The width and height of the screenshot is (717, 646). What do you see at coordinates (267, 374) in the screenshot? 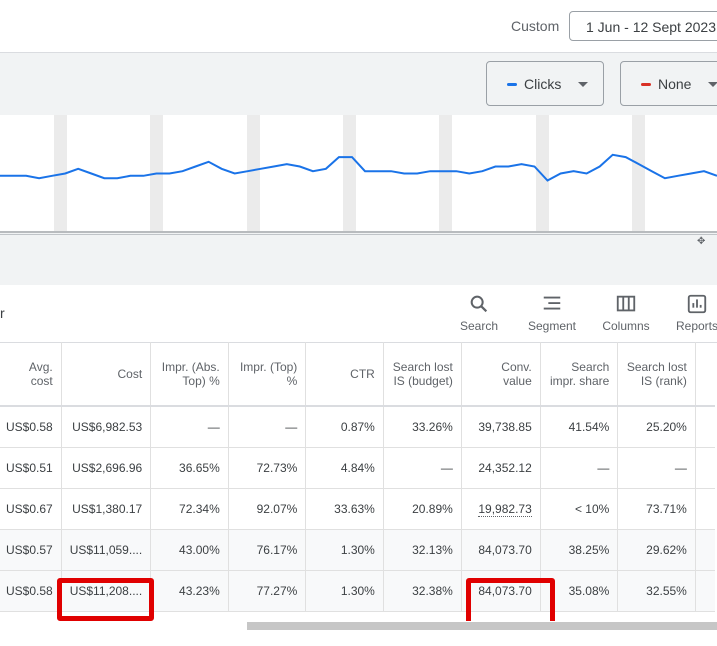
I see `col-header-impr-top: Impr. (Top) %` at bounding box center [267, 374].